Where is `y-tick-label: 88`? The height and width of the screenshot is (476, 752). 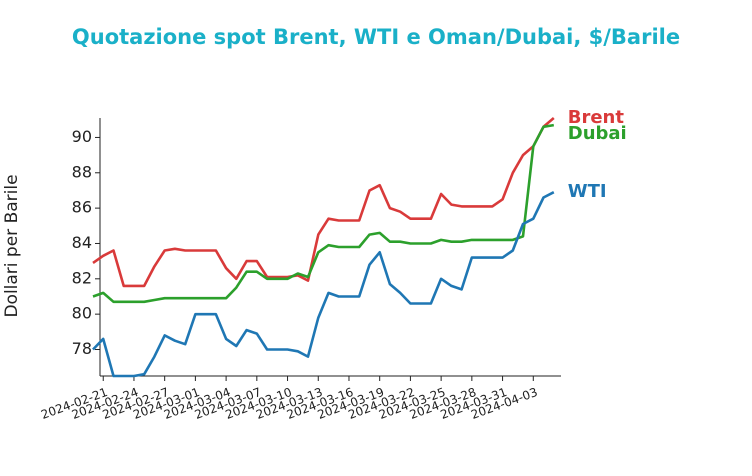
y-tick-label: 88 is located at coordinates (82, 171).